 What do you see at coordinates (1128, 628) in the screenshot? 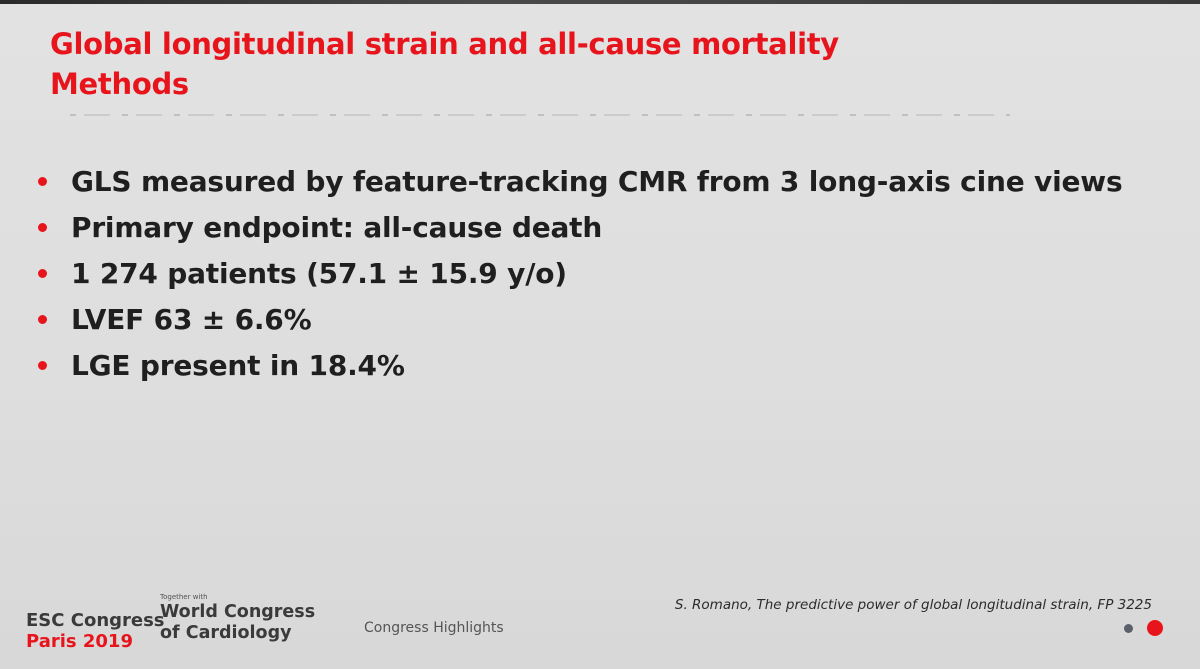
I see `grey-dot-icon` at bounding box center [1128, 628].